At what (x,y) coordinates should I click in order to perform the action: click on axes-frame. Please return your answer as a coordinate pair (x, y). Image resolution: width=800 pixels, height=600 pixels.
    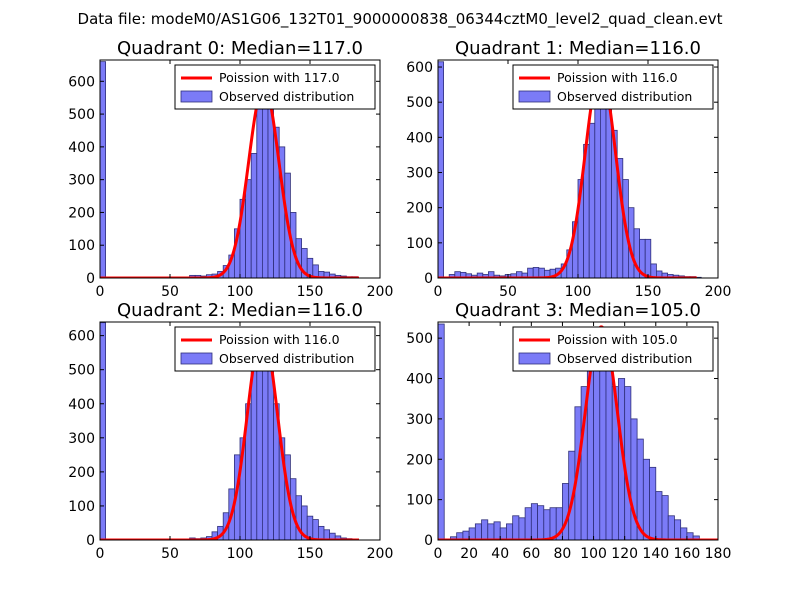
    Looking at the image, I should click on (578, 431).